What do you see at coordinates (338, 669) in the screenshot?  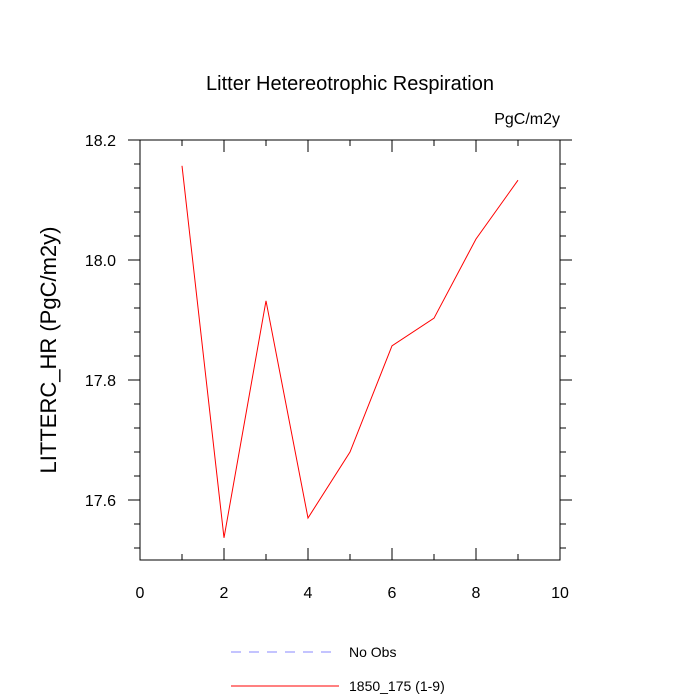 I see `legend: No Obs 1850_175 (1-9)` at bounding box center [338, 669].